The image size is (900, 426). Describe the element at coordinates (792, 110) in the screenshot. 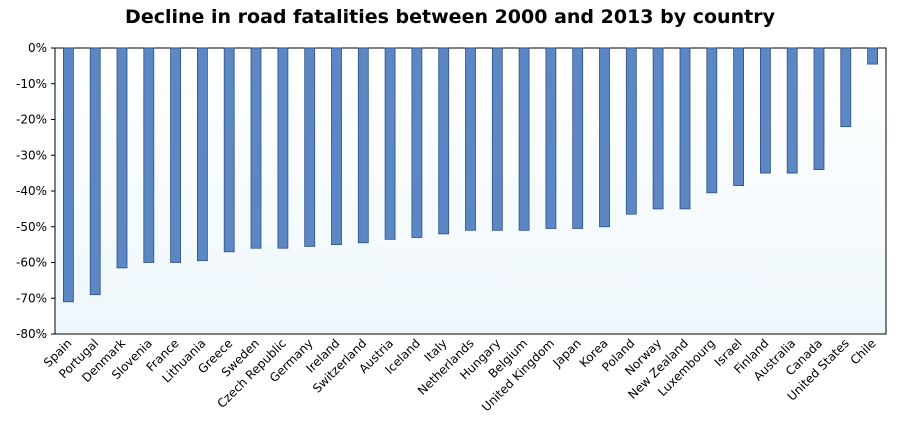

I see `bar-australia` at that location.